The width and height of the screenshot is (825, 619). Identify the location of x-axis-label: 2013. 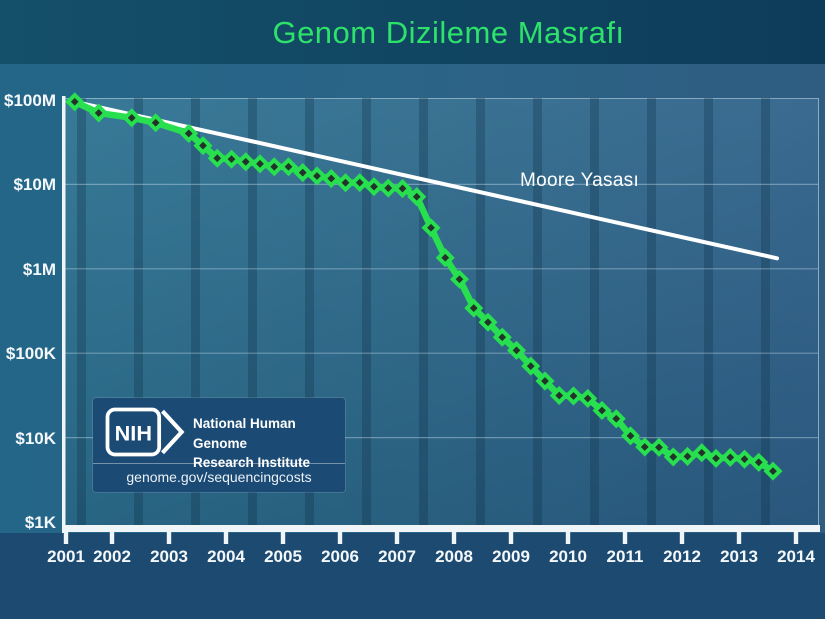
(739, 556).